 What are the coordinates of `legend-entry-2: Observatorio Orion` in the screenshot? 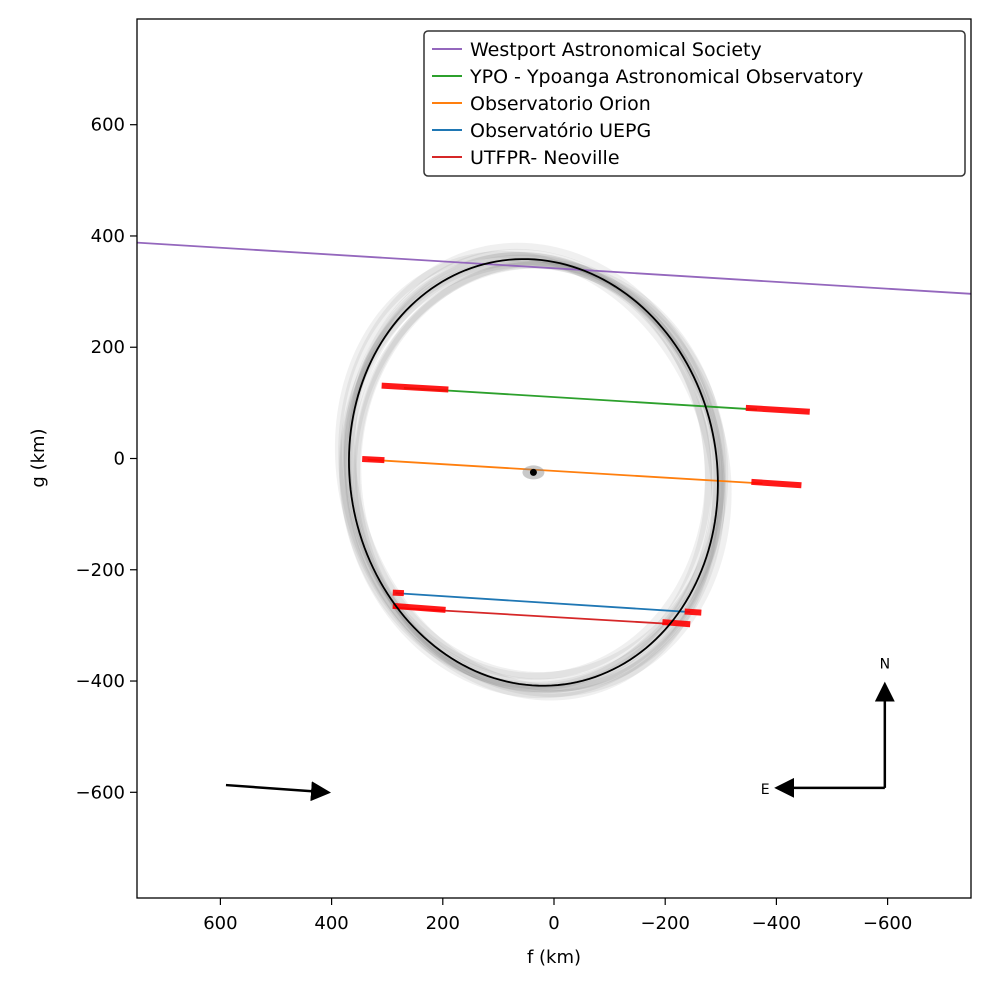 It's located at (560, 104).